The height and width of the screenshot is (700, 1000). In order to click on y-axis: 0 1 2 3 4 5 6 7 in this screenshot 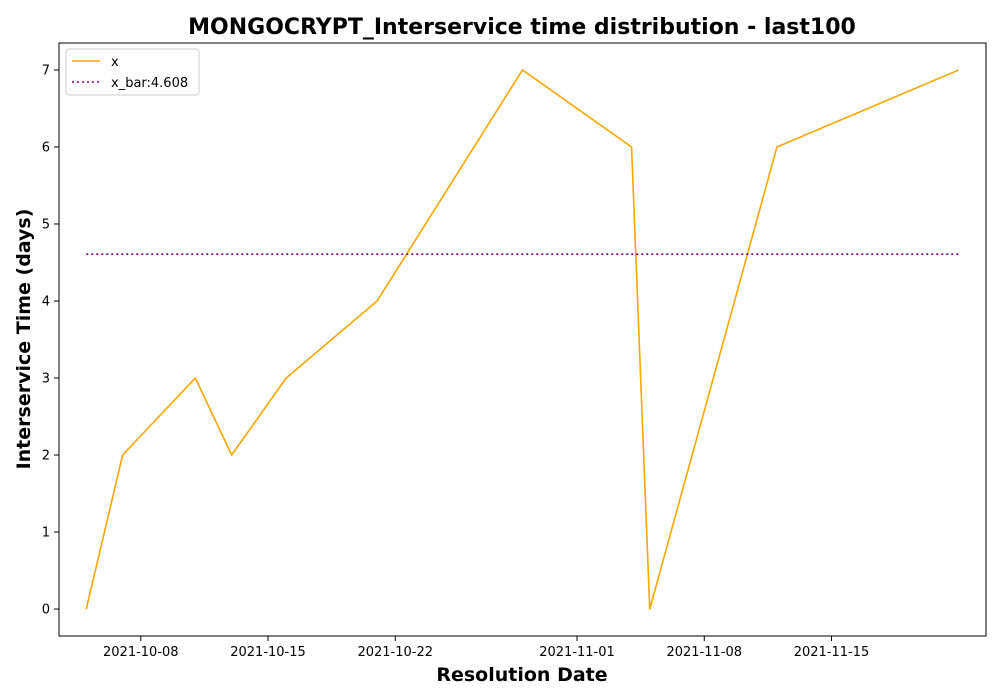, I will do `click(50, 340)`.